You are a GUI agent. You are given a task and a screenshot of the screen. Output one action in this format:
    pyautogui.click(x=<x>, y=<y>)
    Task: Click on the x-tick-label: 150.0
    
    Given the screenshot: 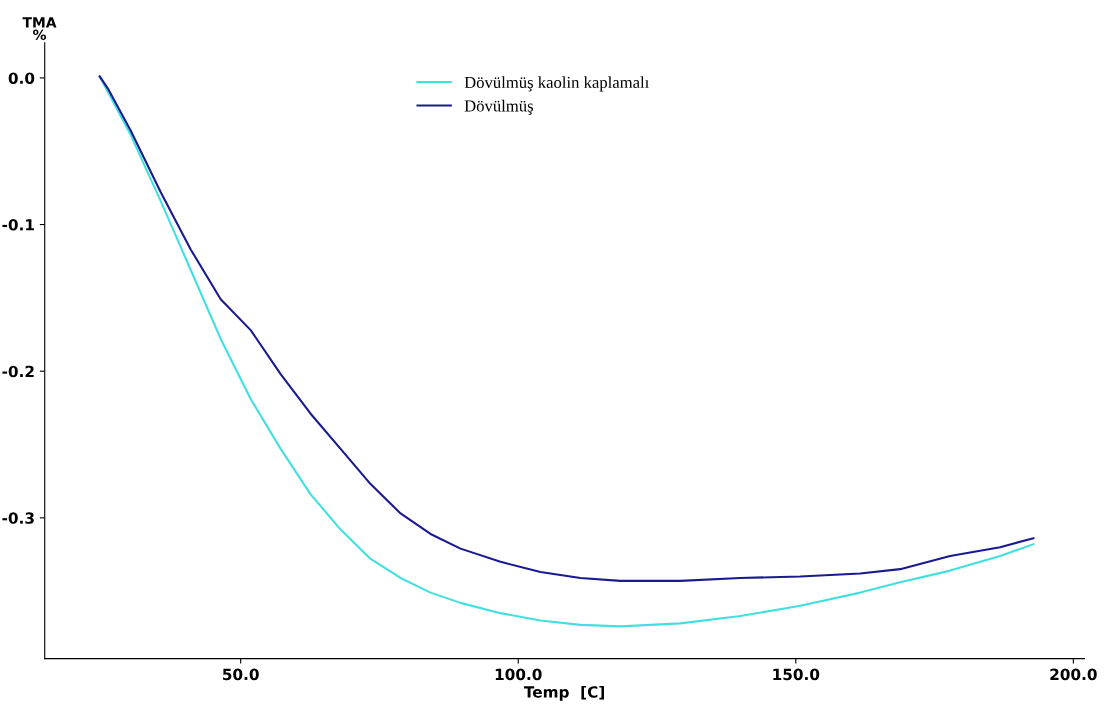 What is the action you would take?
    pyautogui.click(x=796, y=674)
    